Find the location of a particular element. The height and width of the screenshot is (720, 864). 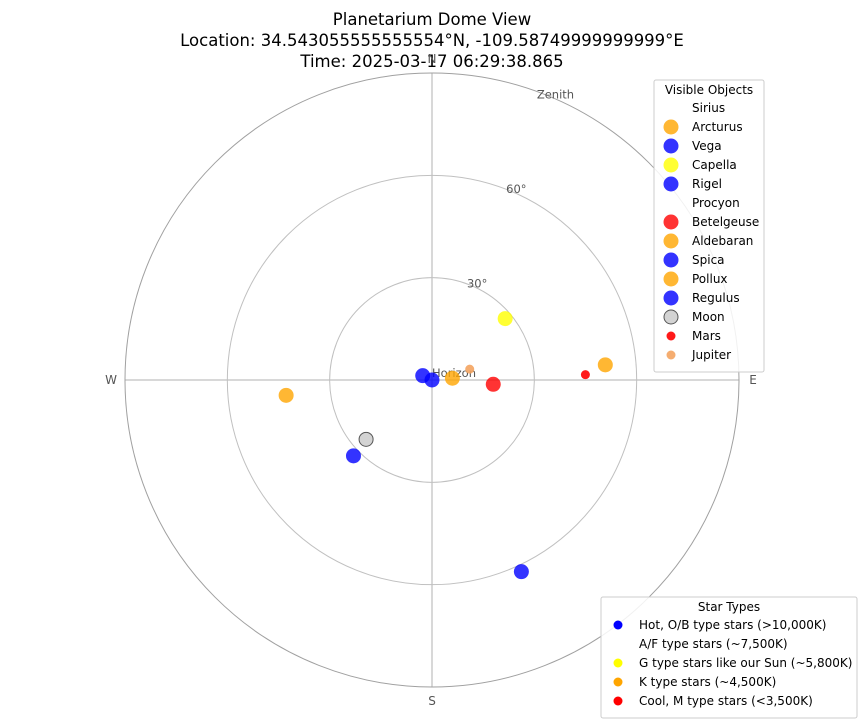

legend-objects-label-procyon: Procyon is located at coordinates (716, 203).